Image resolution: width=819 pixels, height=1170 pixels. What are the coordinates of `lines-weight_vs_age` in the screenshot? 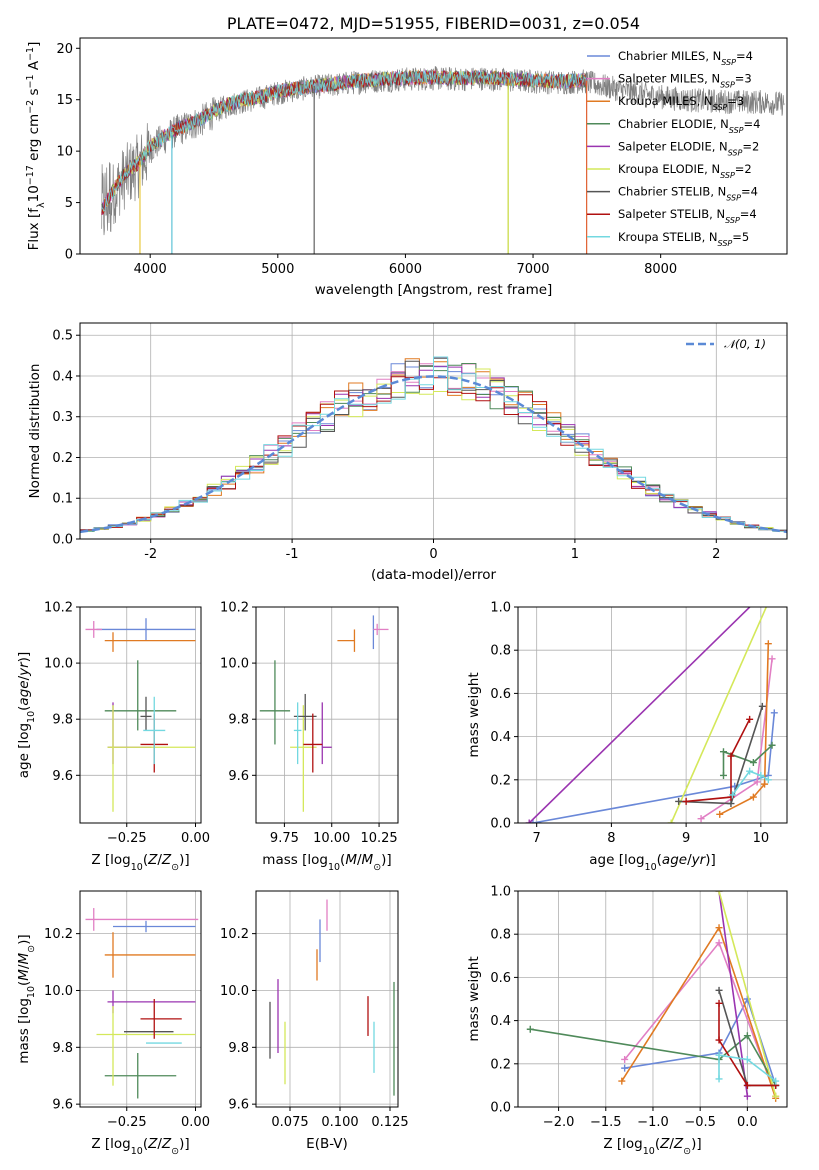 It's located at (651, 715).